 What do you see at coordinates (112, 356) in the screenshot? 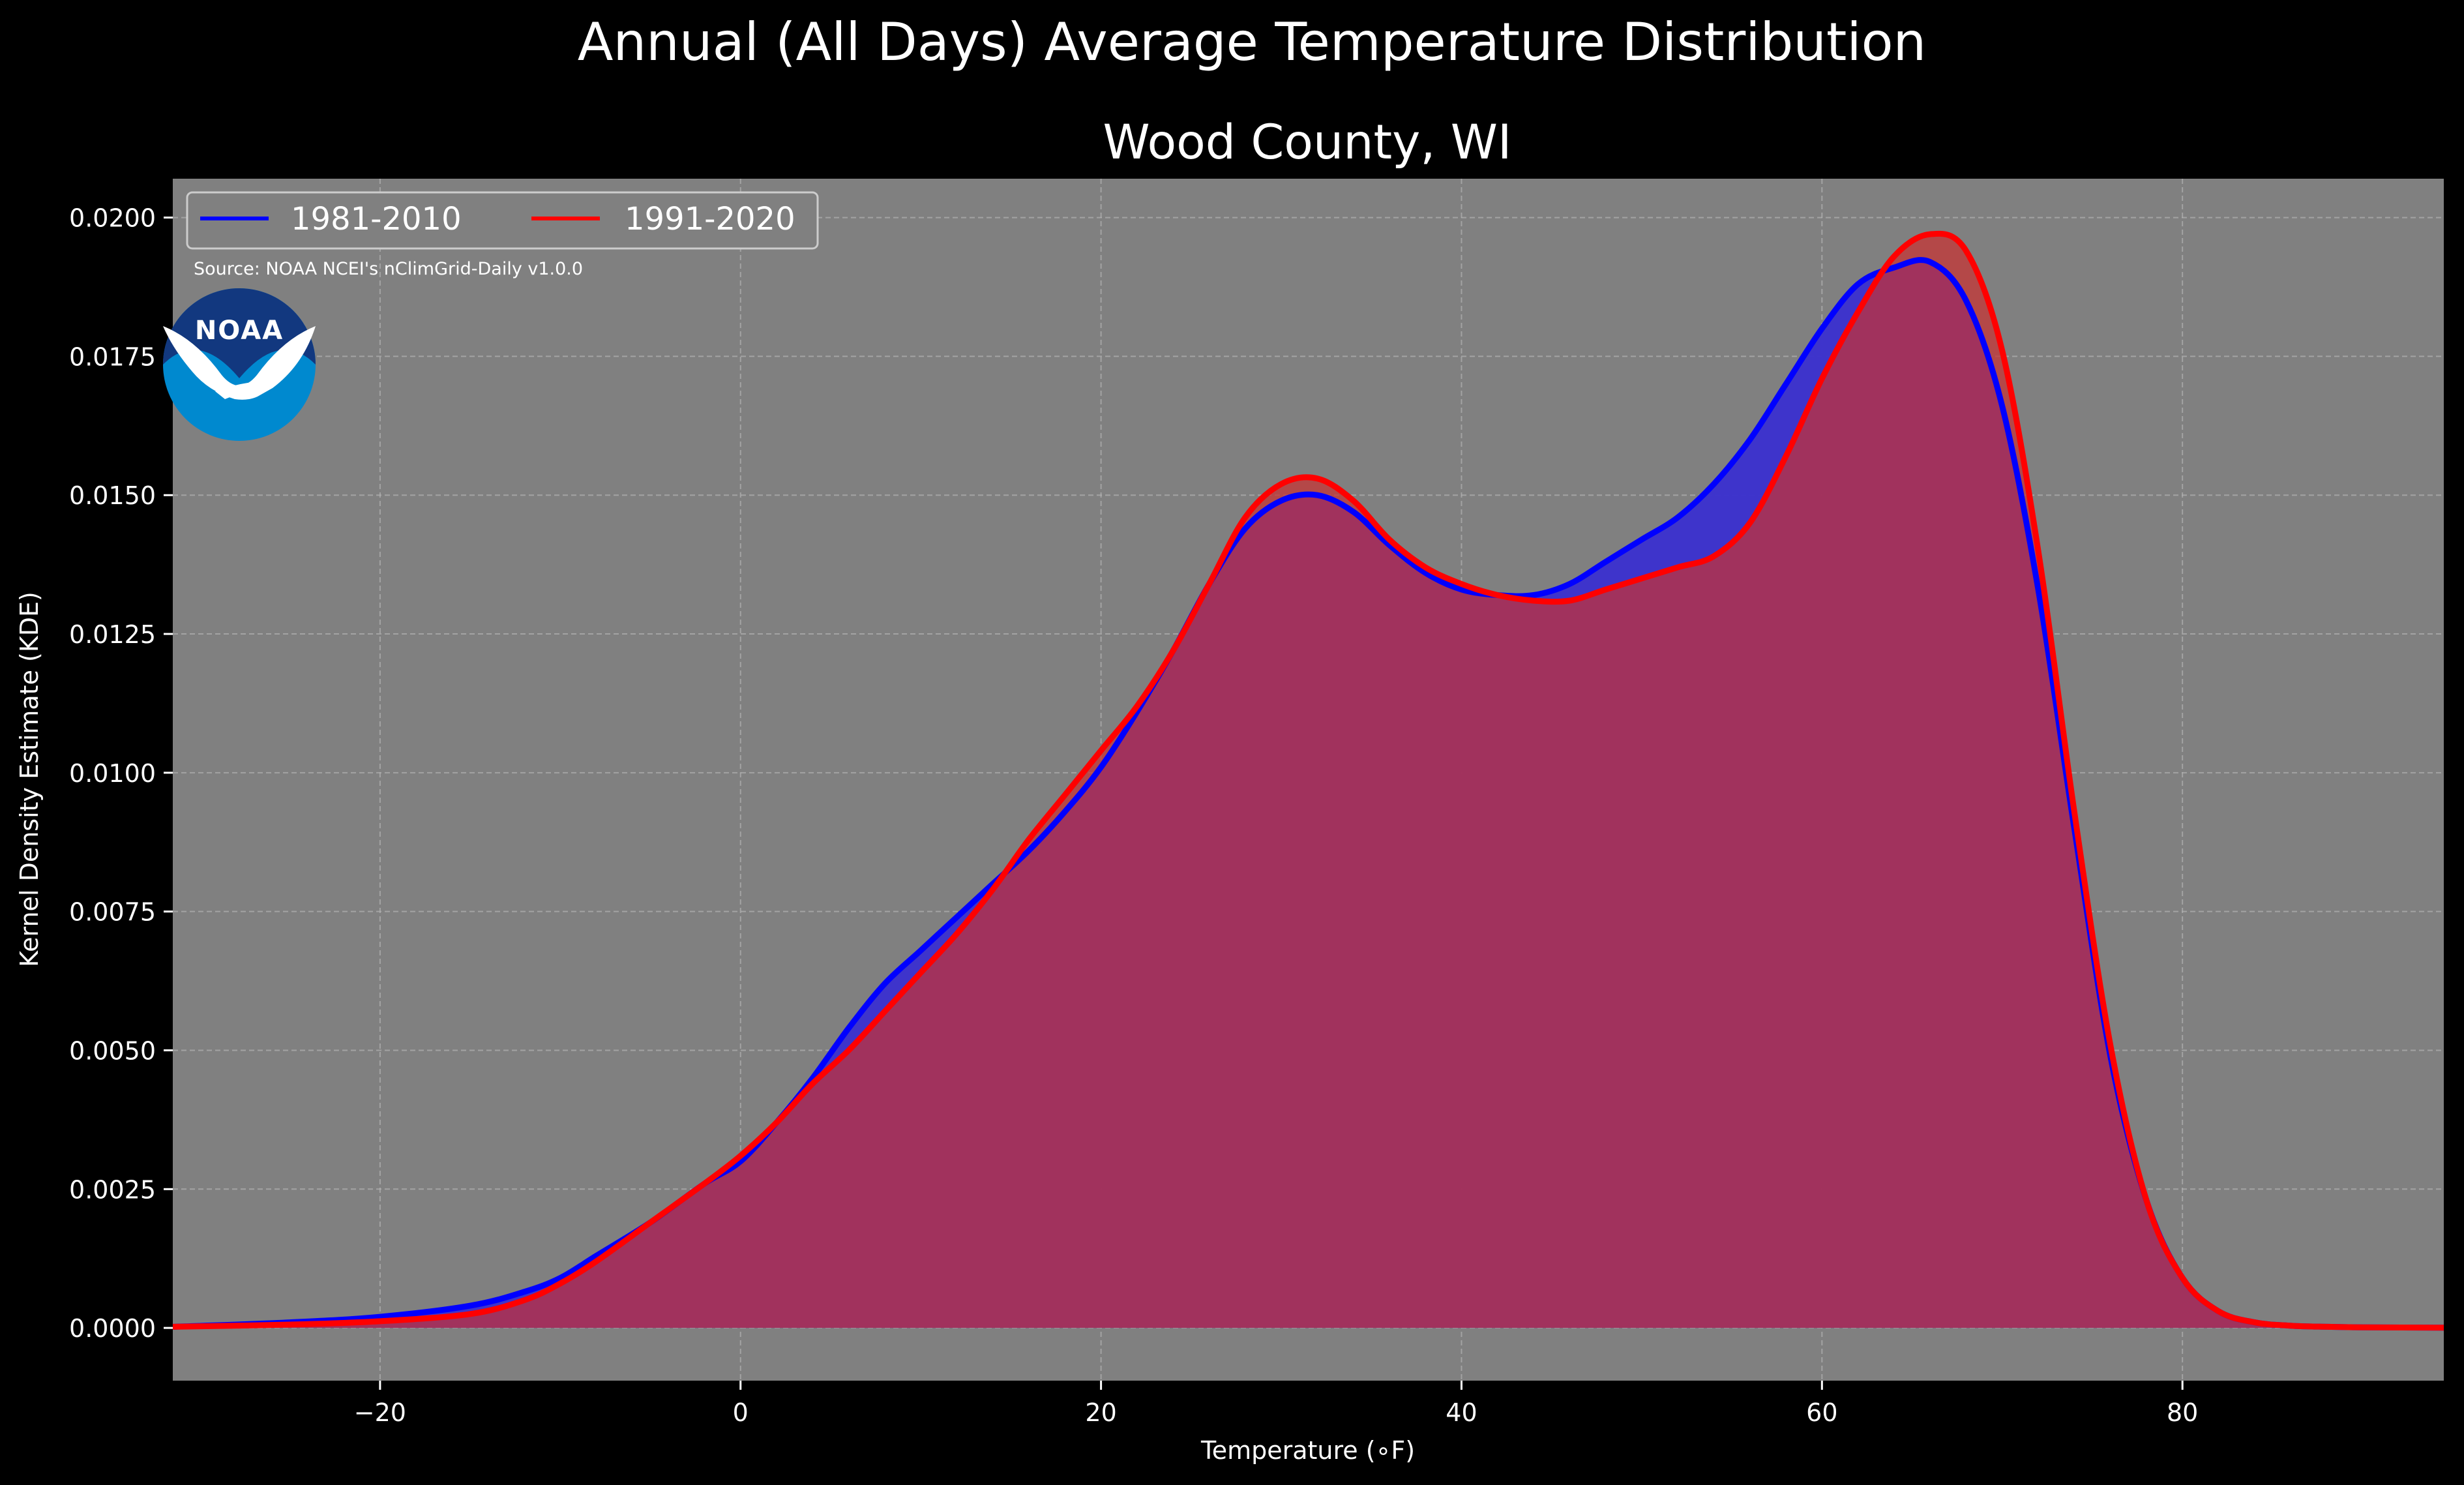
I see `y-tick-label-0-0175: 0.0175` at bounding box center [112, 356].